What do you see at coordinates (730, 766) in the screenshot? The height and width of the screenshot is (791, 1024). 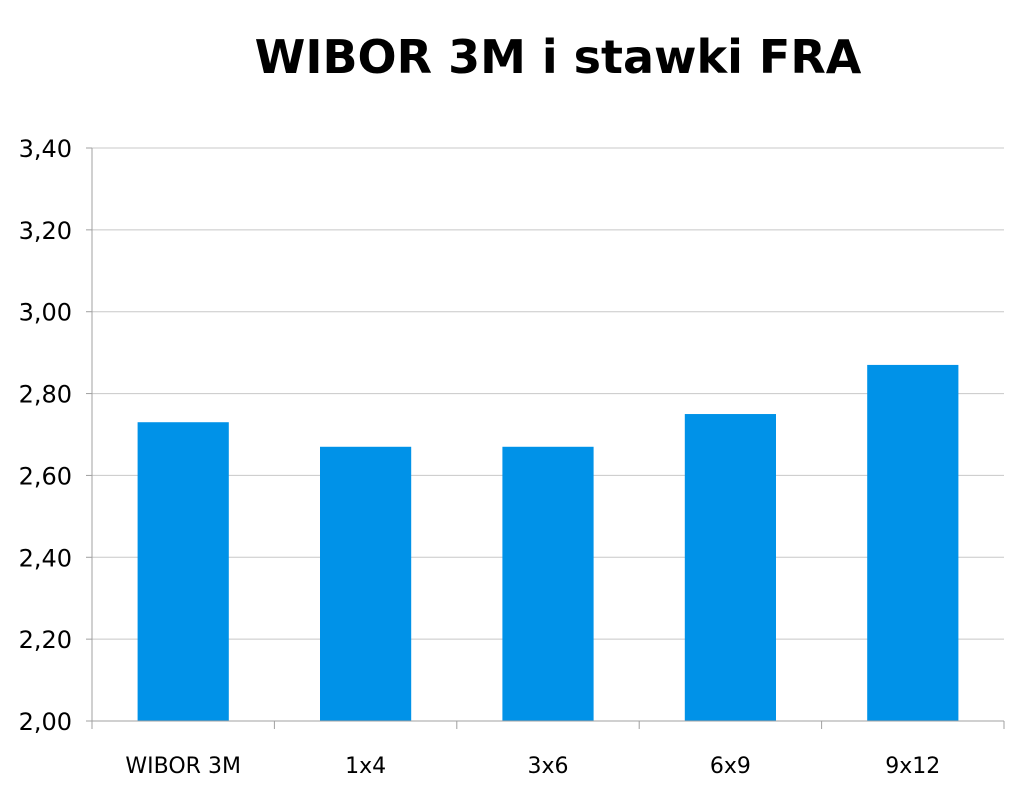 I see `x-tick-label: 6x9` at bounding box center [730, 766].